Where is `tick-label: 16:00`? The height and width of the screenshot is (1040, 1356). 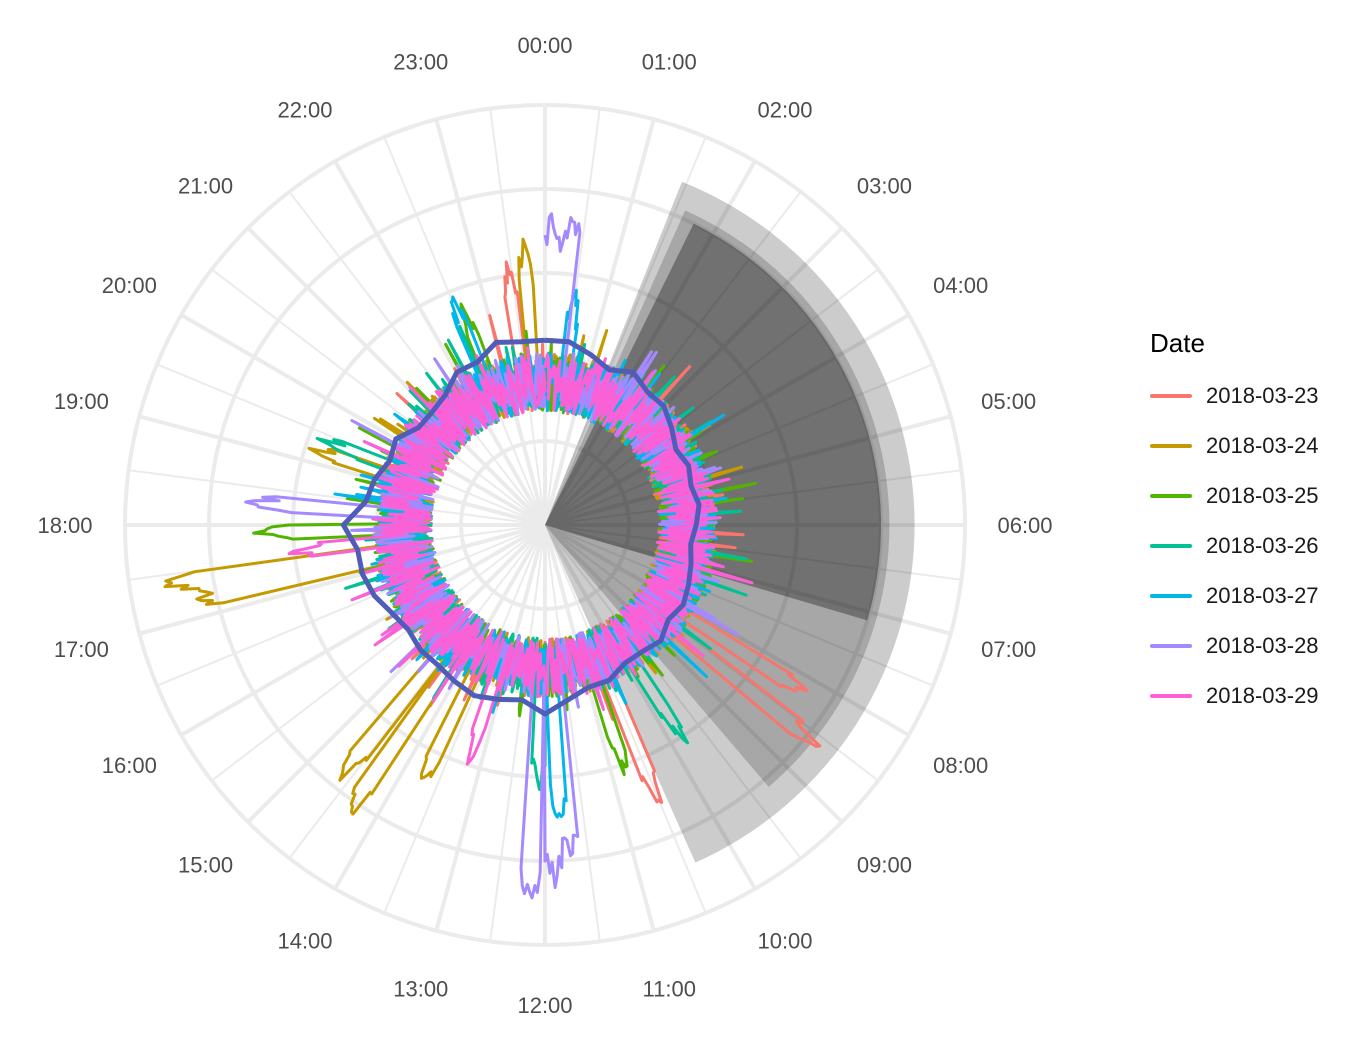
tick-label: 16:00 is located at coordinates (129, 765).